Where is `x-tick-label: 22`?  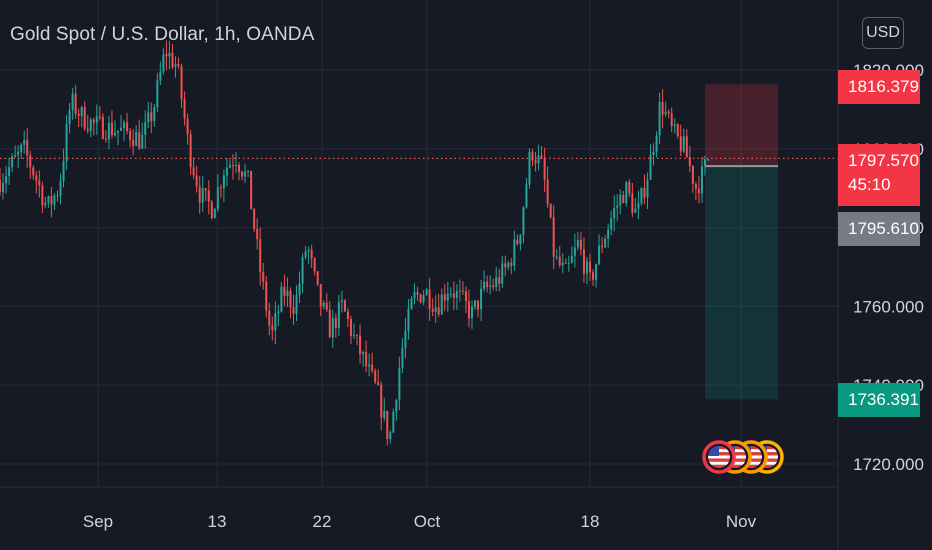
x-tick-label: 22 is located at coordinates (322, 521).